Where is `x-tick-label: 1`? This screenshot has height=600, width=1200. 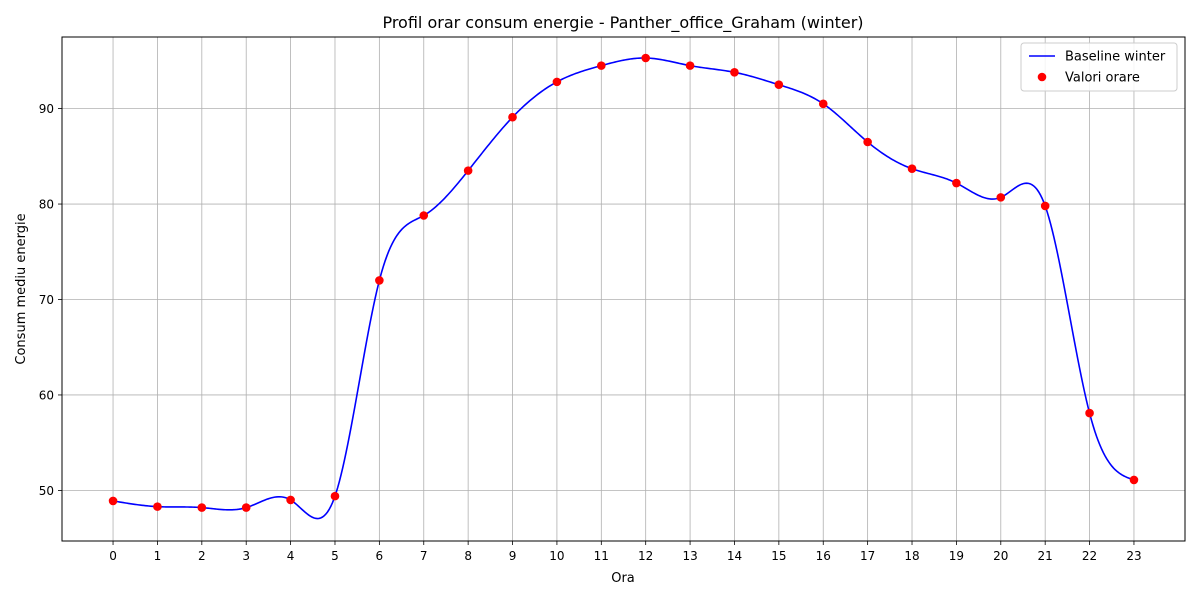
x-tick-label: 1 is located at coordinates (158, 556).